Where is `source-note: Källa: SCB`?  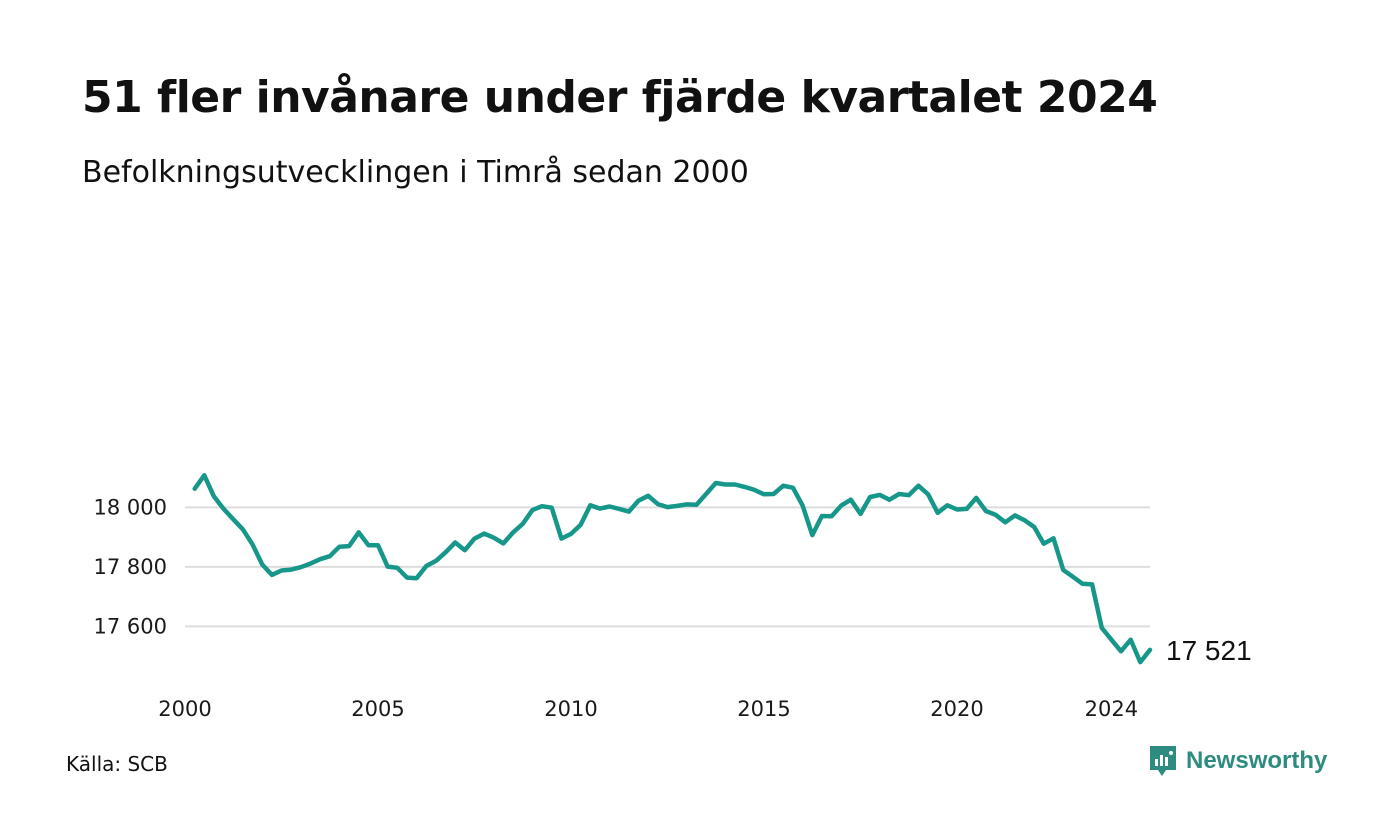
source-note: Källa: SCB is located at coordinates (117, 764).